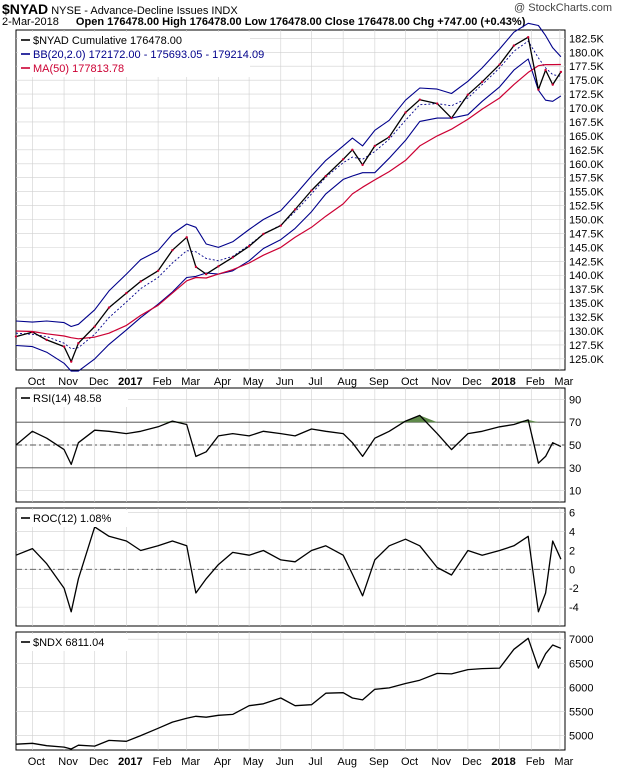 The height and width of the screenshot is (770, 620). Describe the element at coordinates (441, 382) in the screenshot. I see `price-xtick-label: Nov` at that location.